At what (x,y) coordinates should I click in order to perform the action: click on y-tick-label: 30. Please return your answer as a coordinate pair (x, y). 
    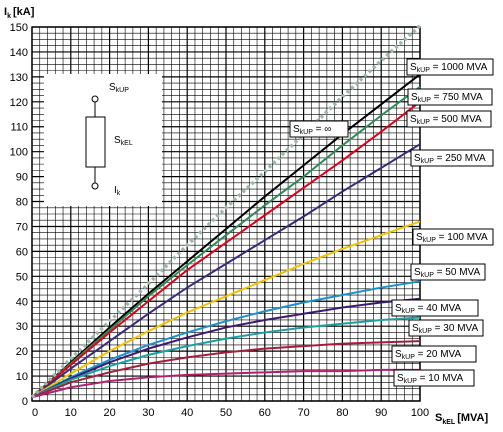
    Looking at the image, I should click on (22, 327).